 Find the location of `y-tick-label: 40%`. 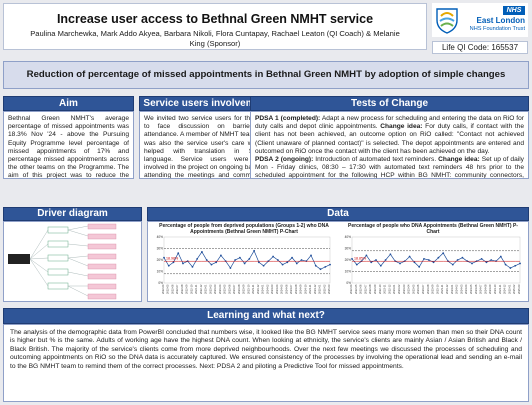

y-tick-label: 40% is located at coordinates (160, 237).